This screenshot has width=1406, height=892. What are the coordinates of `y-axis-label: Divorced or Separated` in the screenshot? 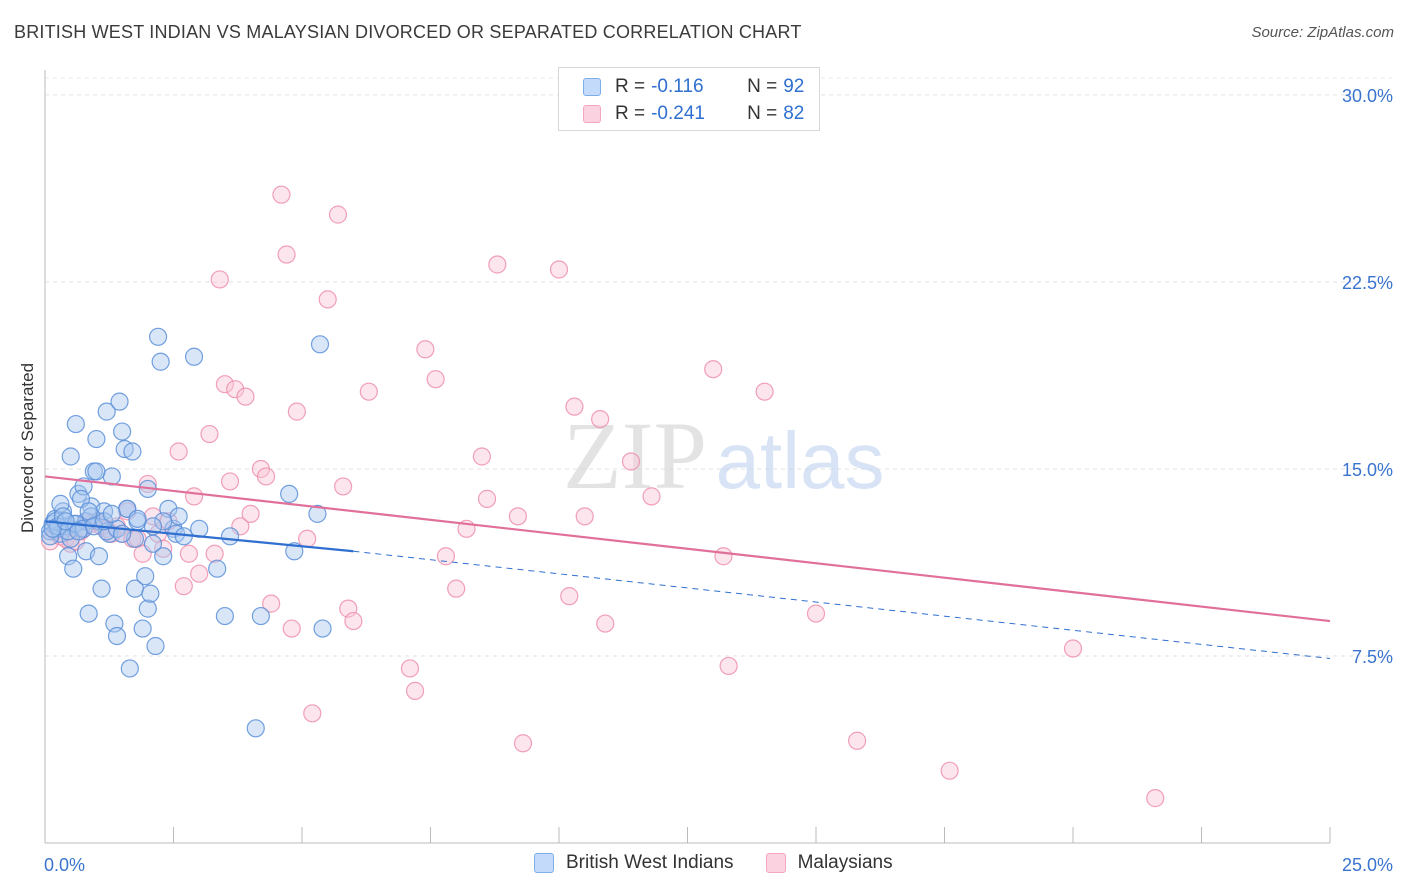 It's located at (27, 448).